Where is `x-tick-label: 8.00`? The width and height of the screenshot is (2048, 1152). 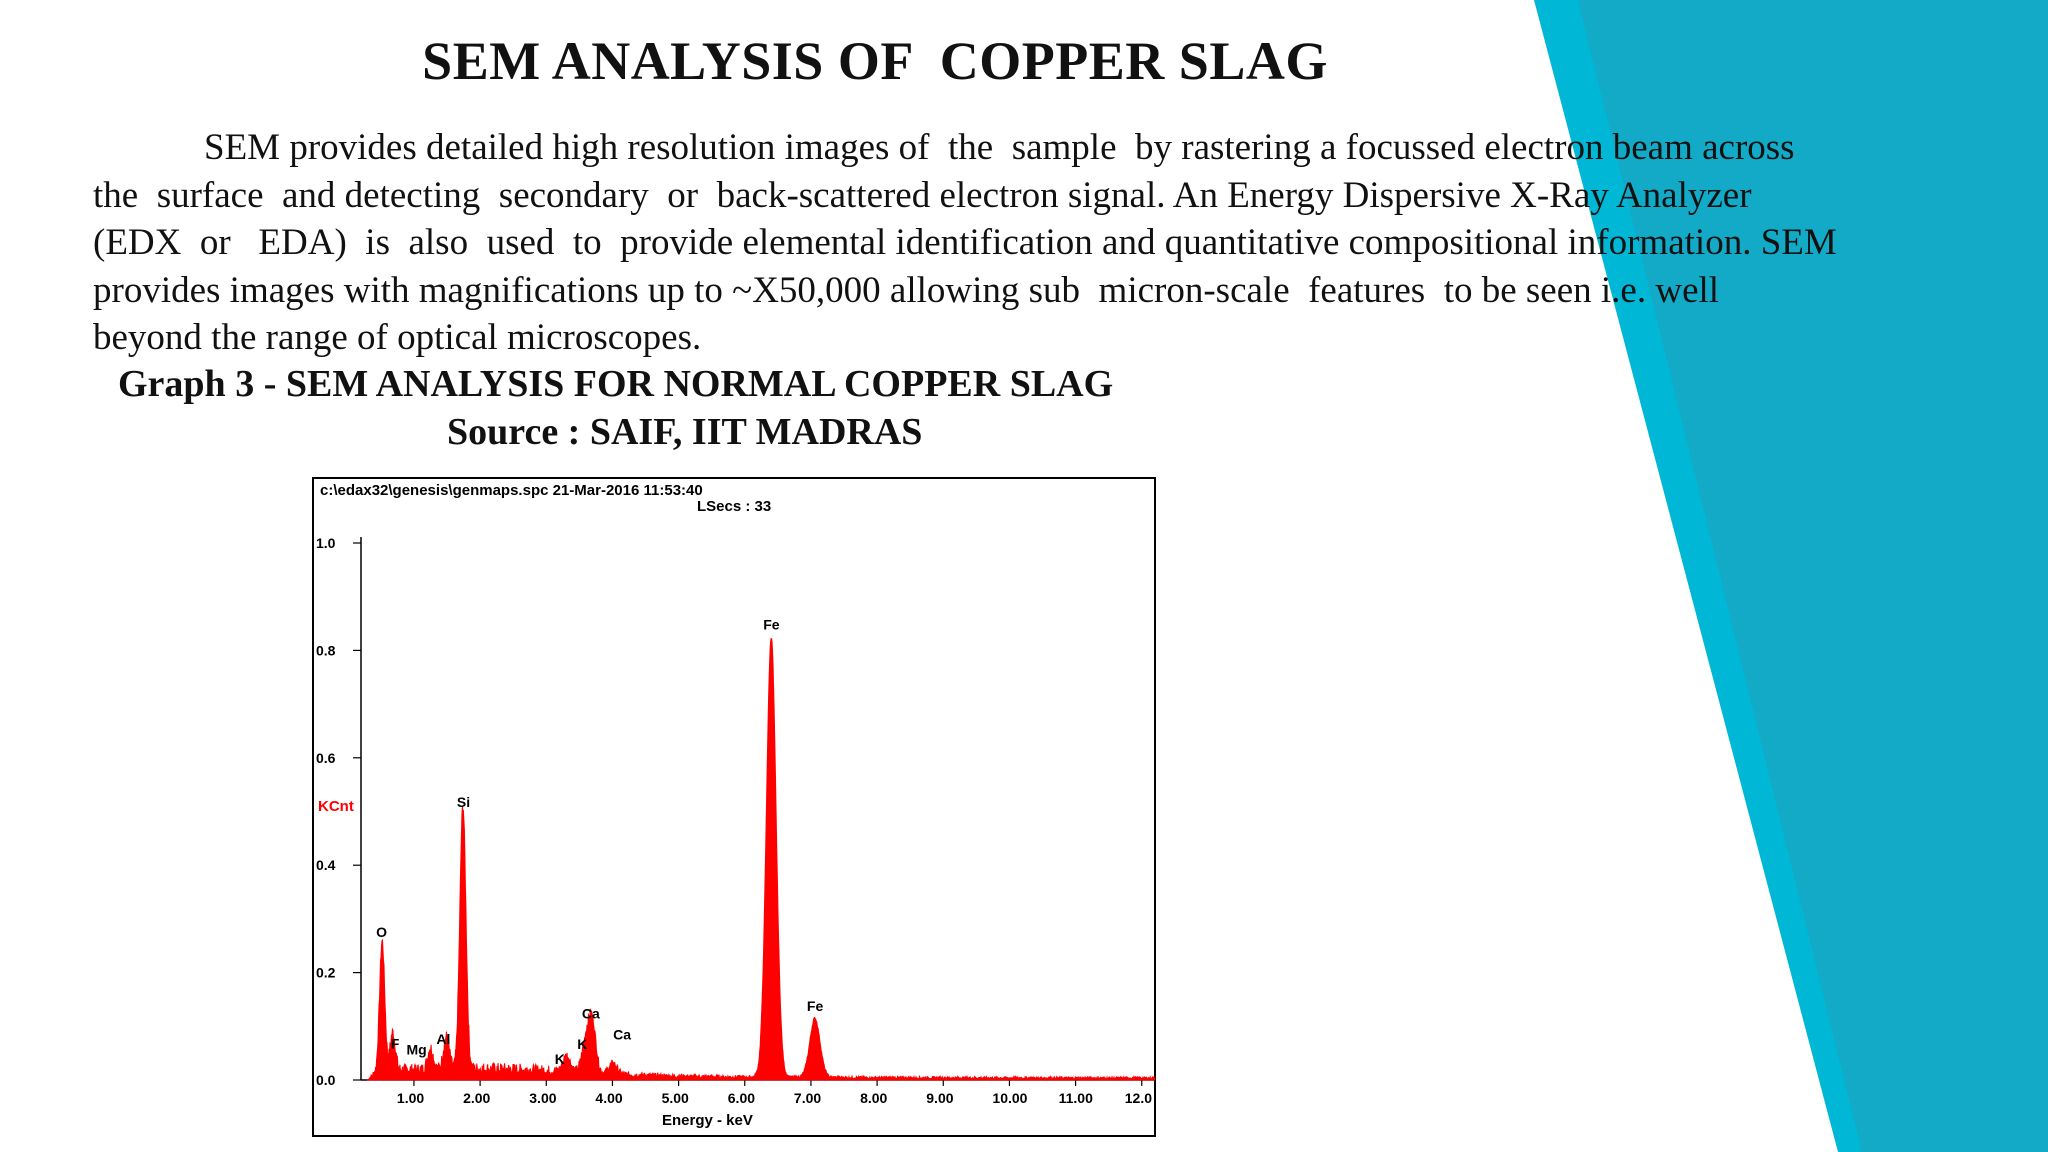
x-tick-label: 8.00 is located at coordinates (873, 1098).